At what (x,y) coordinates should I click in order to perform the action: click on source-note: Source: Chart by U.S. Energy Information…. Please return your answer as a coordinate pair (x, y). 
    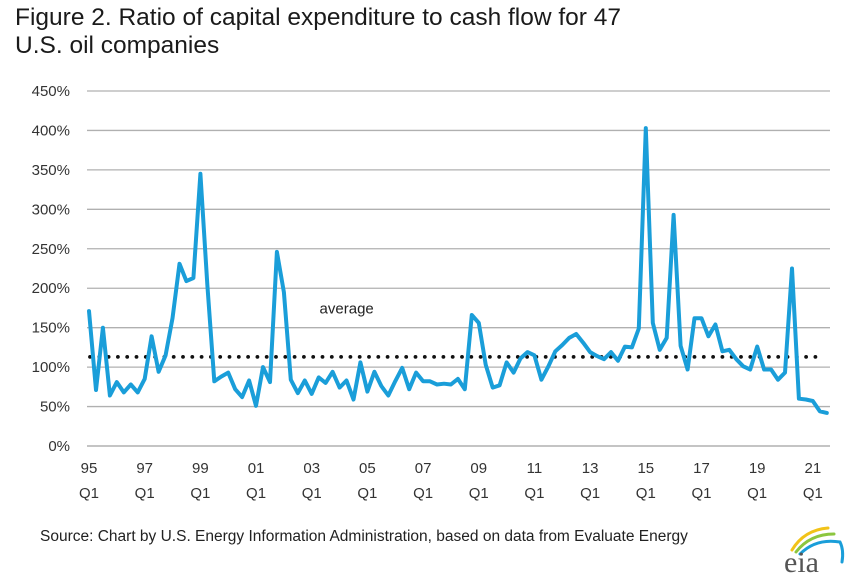
    Looking at the image, I should click on (364, 536).